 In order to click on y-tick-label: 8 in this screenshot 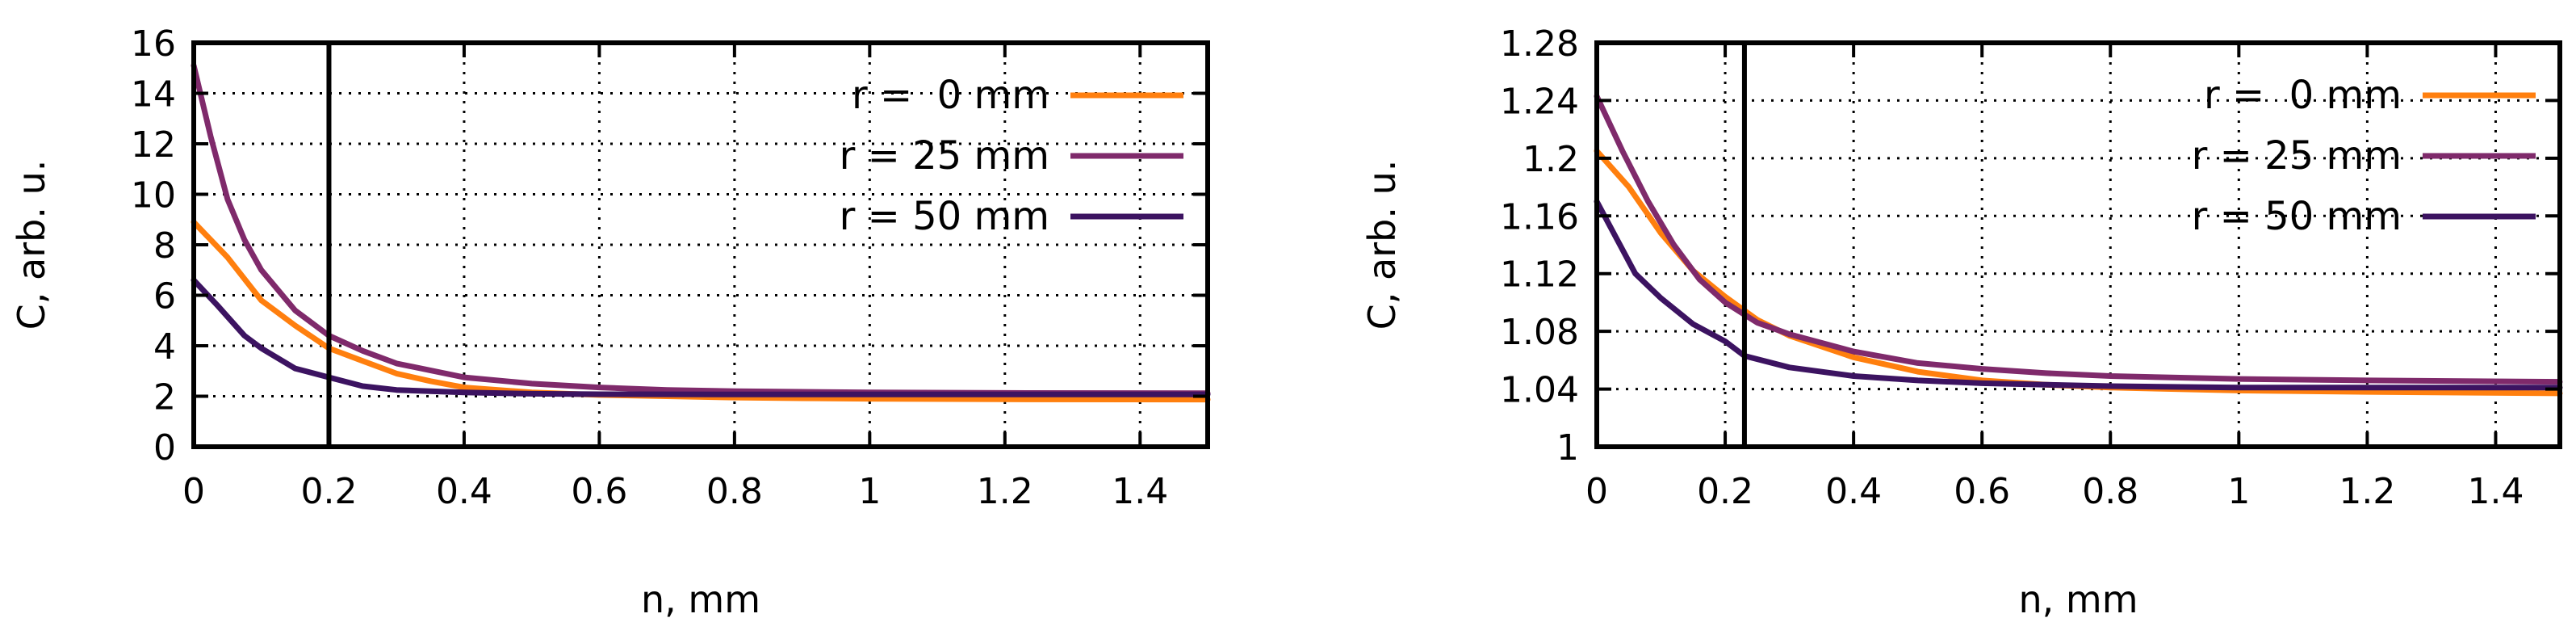, I will do `click(164, 246)`.